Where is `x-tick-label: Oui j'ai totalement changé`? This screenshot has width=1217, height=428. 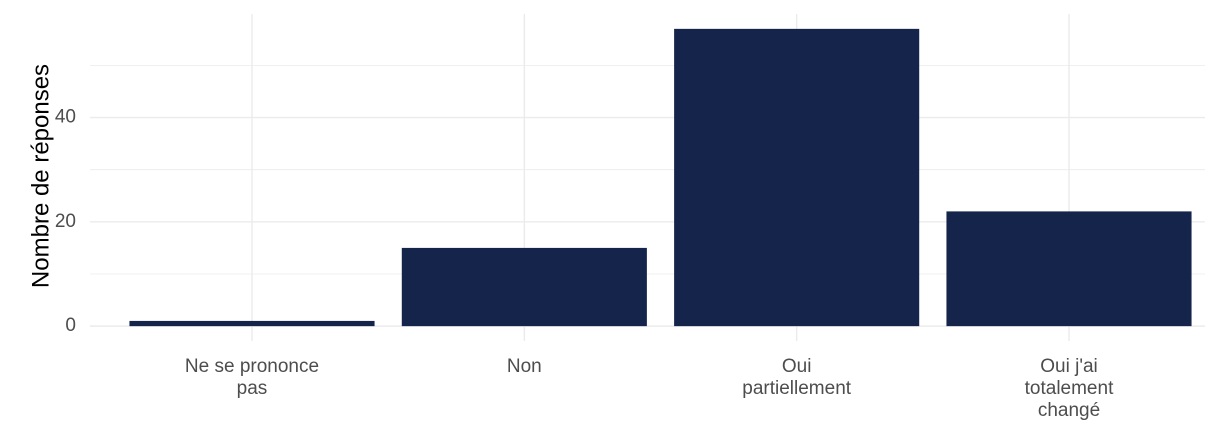
x-tick-label: Oui j'ai totalement changé is located at coordinates (1069, 388).